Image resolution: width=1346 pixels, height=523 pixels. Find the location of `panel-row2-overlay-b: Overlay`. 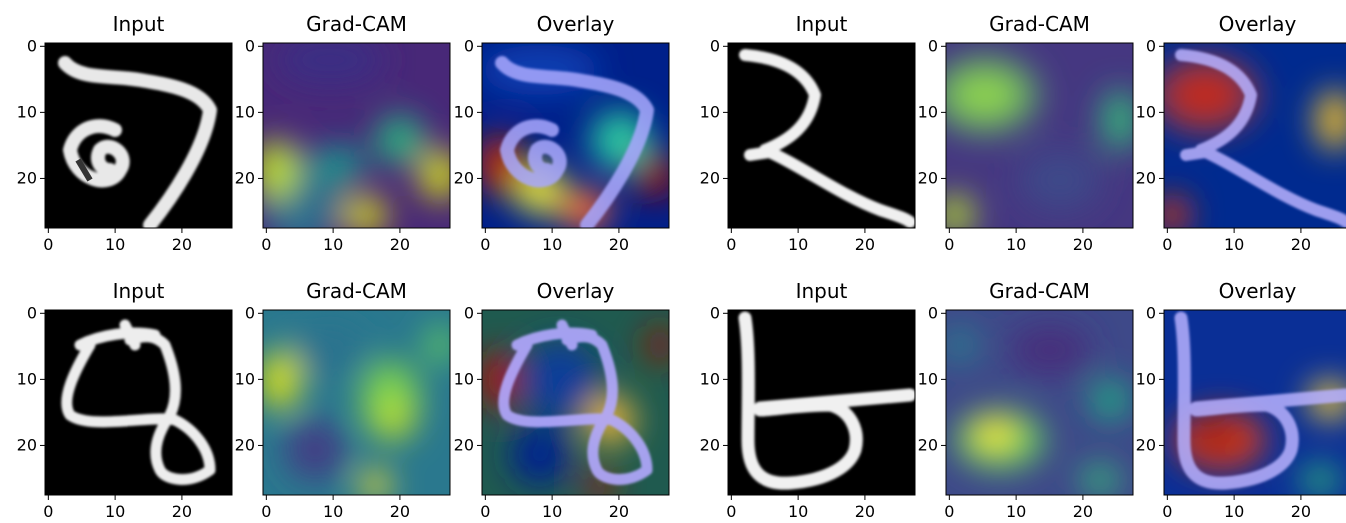

panel-row2-overlay-b: Overlay is located at coordinates (1255, 387).